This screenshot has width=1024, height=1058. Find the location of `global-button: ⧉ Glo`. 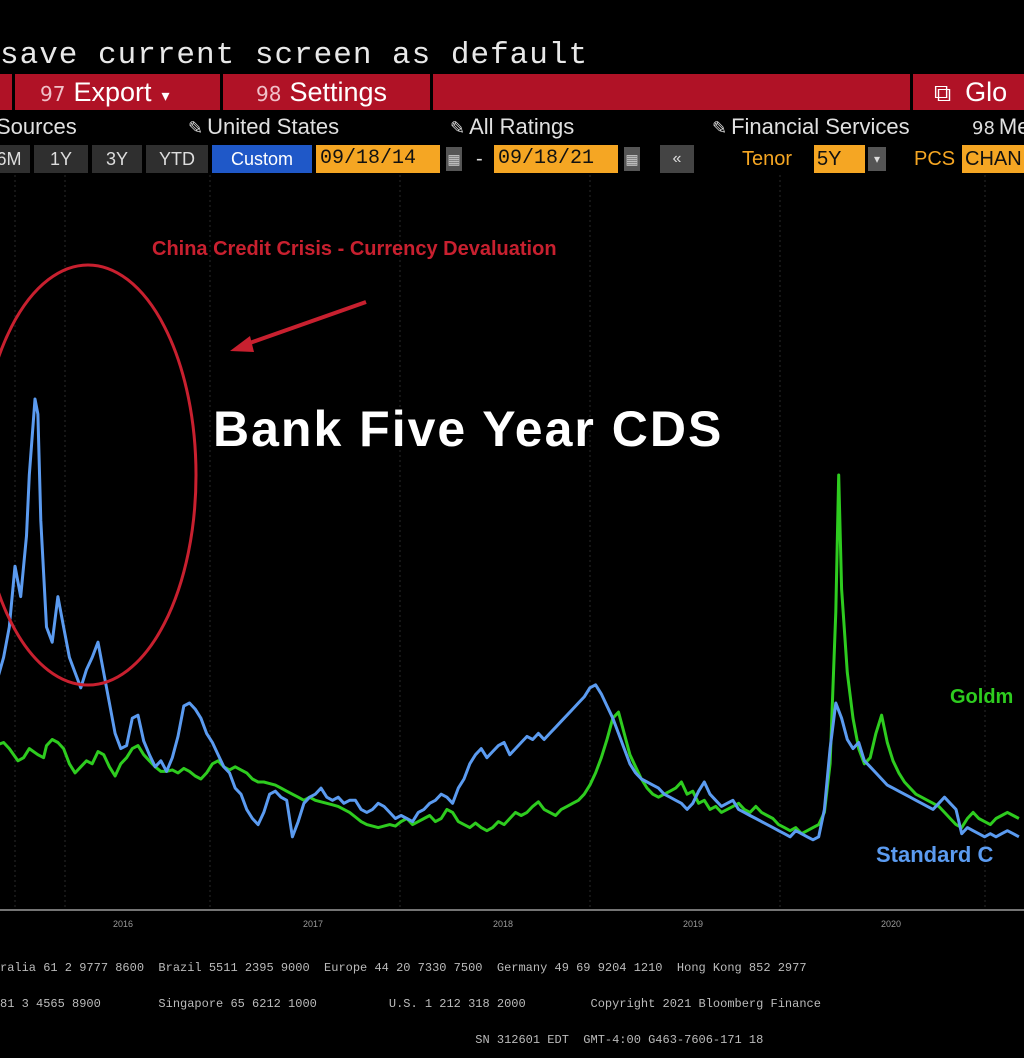

global-button: ⧉ Glo is located at coordinates (970, 92).